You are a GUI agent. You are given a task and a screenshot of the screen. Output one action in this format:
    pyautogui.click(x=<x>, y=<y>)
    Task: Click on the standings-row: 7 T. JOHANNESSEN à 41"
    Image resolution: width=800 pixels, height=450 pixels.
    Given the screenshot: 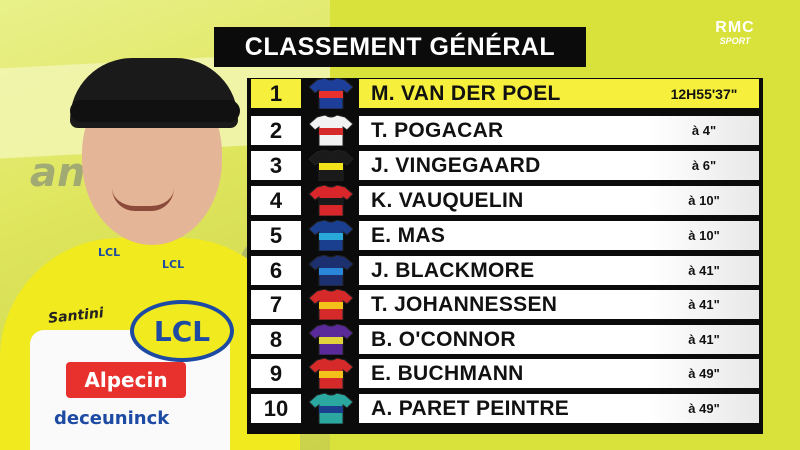 What is the action you would take?
    pyautogui.click(x=505, y=304)
    